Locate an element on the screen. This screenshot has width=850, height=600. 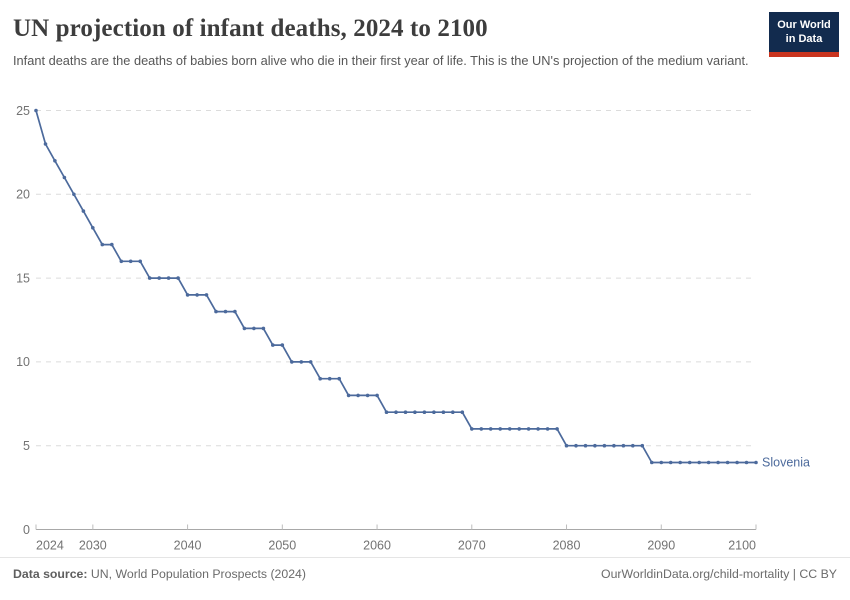
x-tick-label: 2090 is located at coordinates (661, 546).